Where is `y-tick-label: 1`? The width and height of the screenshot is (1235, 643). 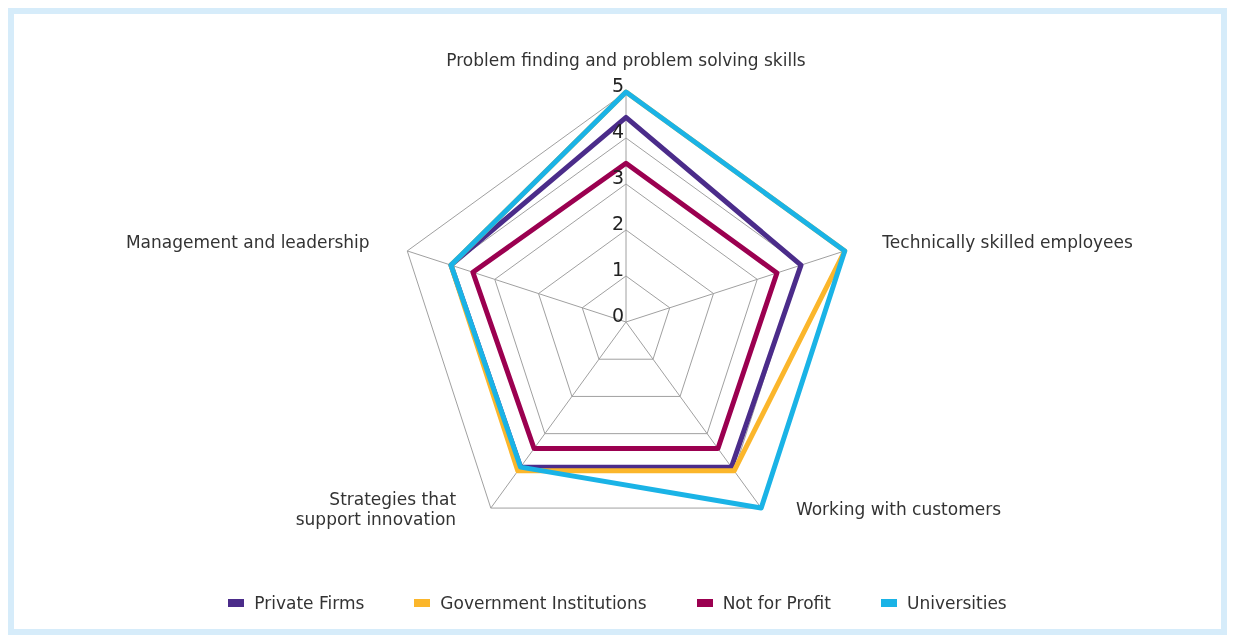
y-tick-label: 1 is located at coordinates (617, 269).